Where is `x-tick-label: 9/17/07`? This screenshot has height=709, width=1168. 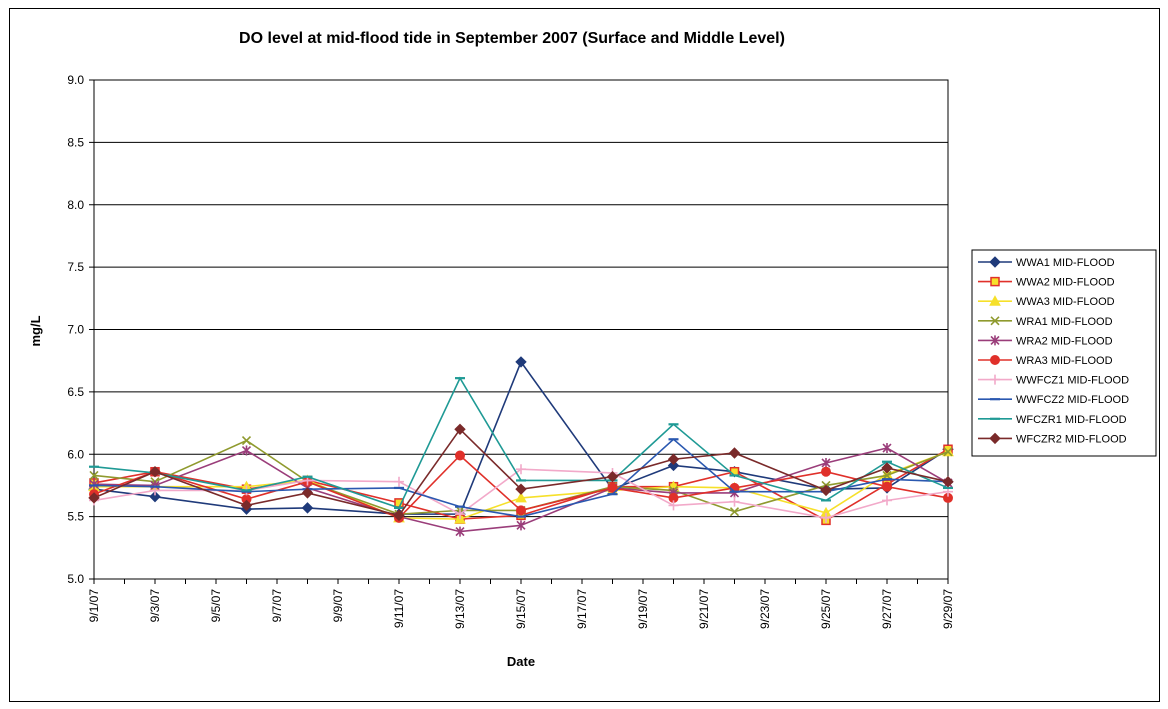
x-tick-label: 9/17/07 is located at coordinates (582, 609).